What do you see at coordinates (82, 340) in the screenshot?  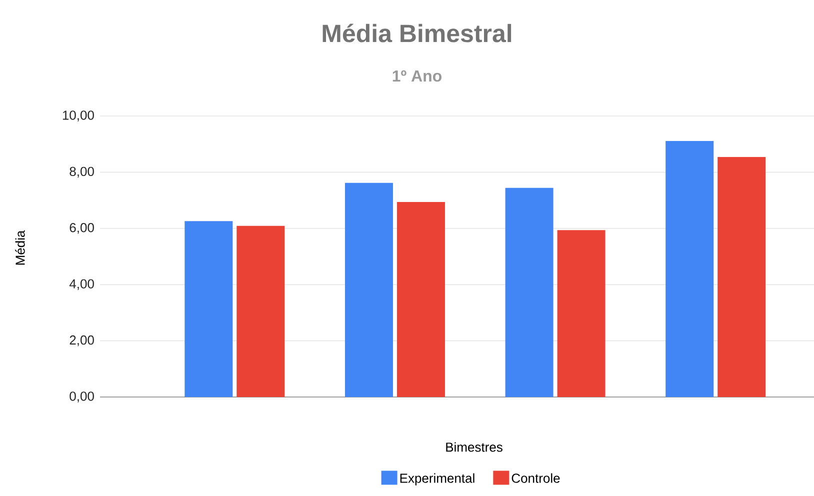 I see `y-tick-label: 2,00` at bounding box center [82, 340].